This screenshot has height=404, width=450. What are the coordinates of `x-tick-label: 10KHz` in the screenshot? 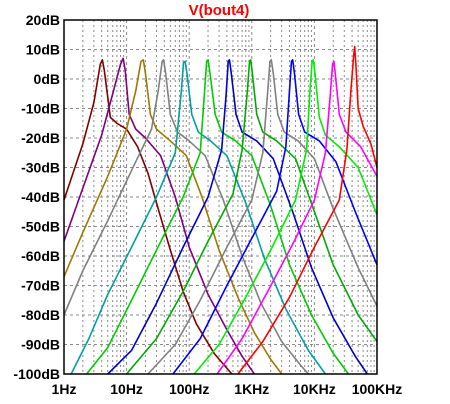 It's located at (314, 389).